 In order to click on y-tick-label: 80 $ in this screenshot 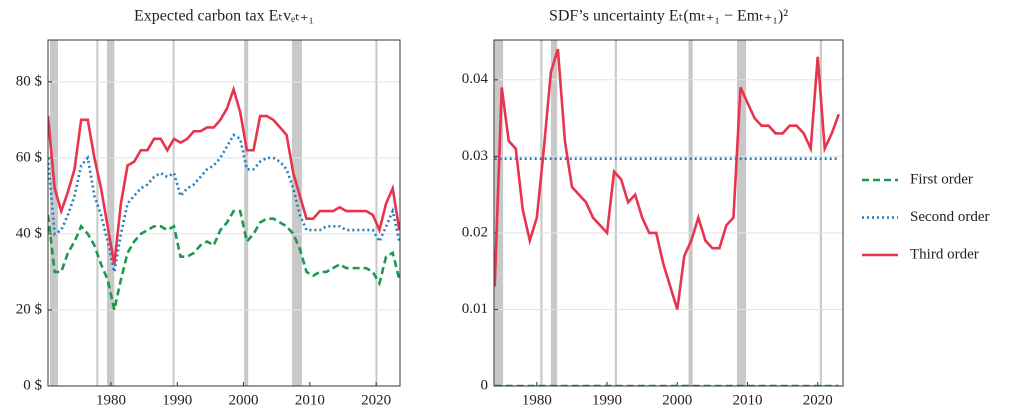, I will do `click(29, 81)`.